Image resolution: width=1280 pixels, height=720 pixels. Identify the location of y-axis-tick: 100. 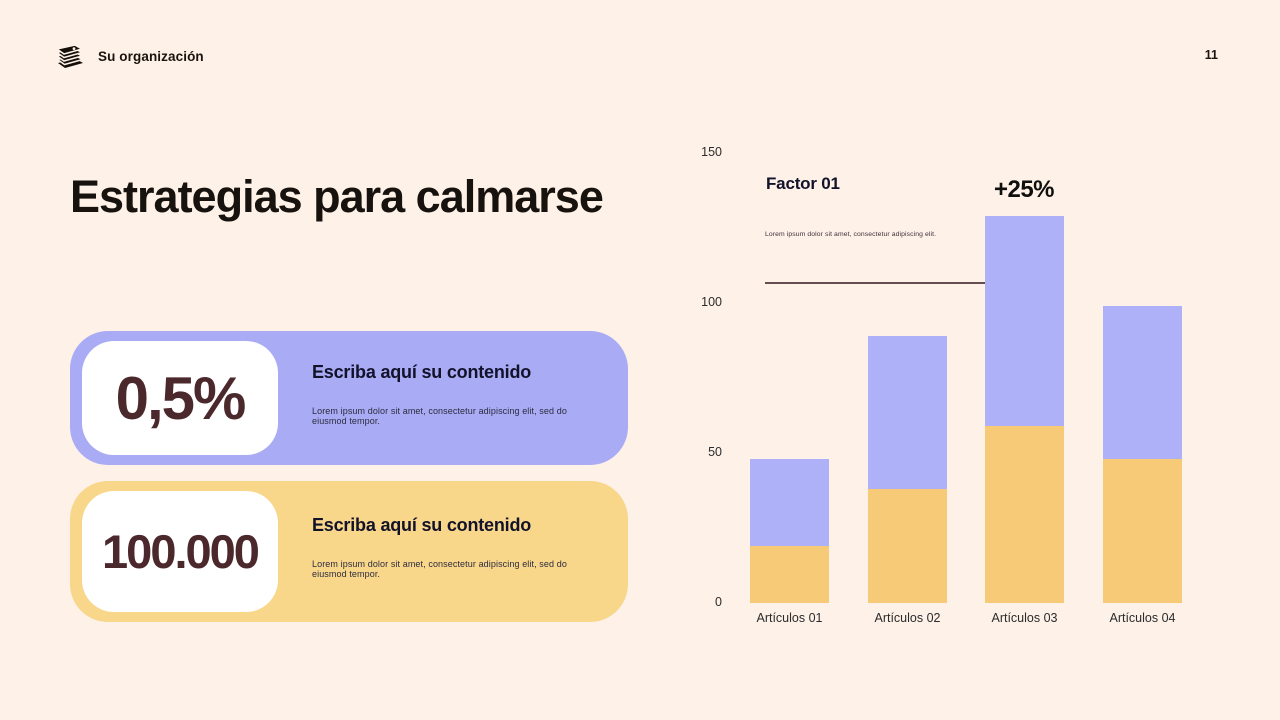
(711, 302).